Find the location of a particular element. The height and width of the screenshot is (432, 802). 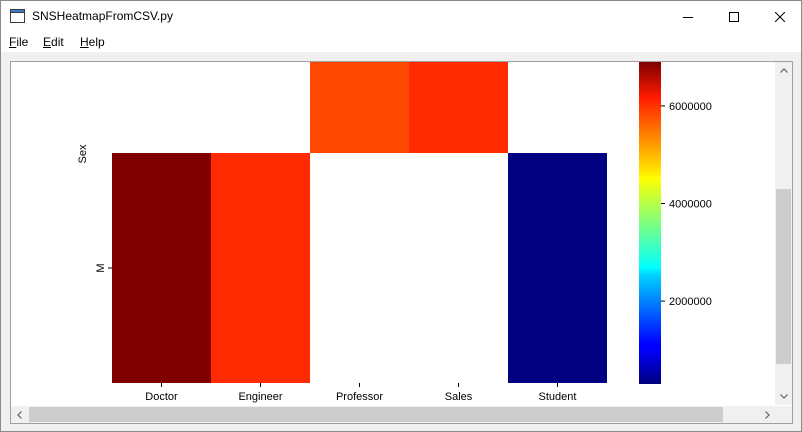

colorbar is located at coordinates (650, 223).